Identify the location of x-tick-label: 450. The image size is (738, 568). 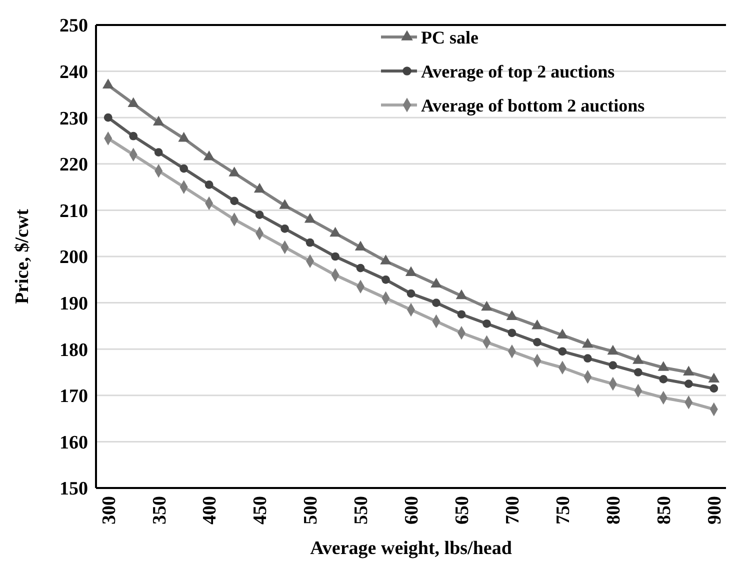
(261, 510).